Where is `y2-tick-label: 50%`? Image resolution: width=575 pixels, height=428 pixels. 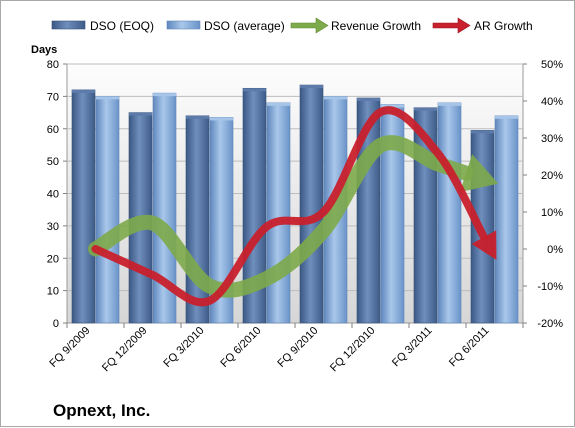
y2-tick-label: 50% is located at coordinates (552, 65).